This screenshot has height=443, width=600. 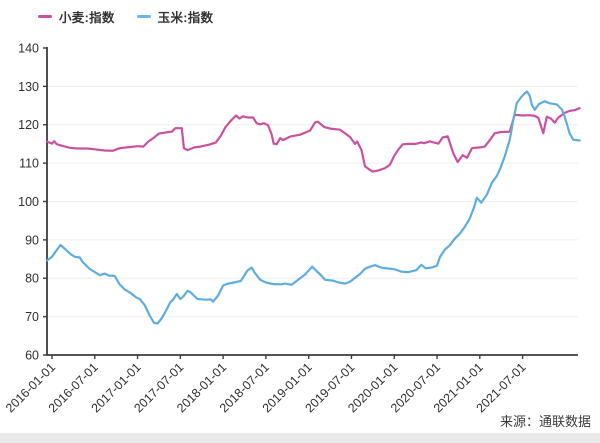 I want to click on y-axis-label: 130, so click(x=28, y=87).